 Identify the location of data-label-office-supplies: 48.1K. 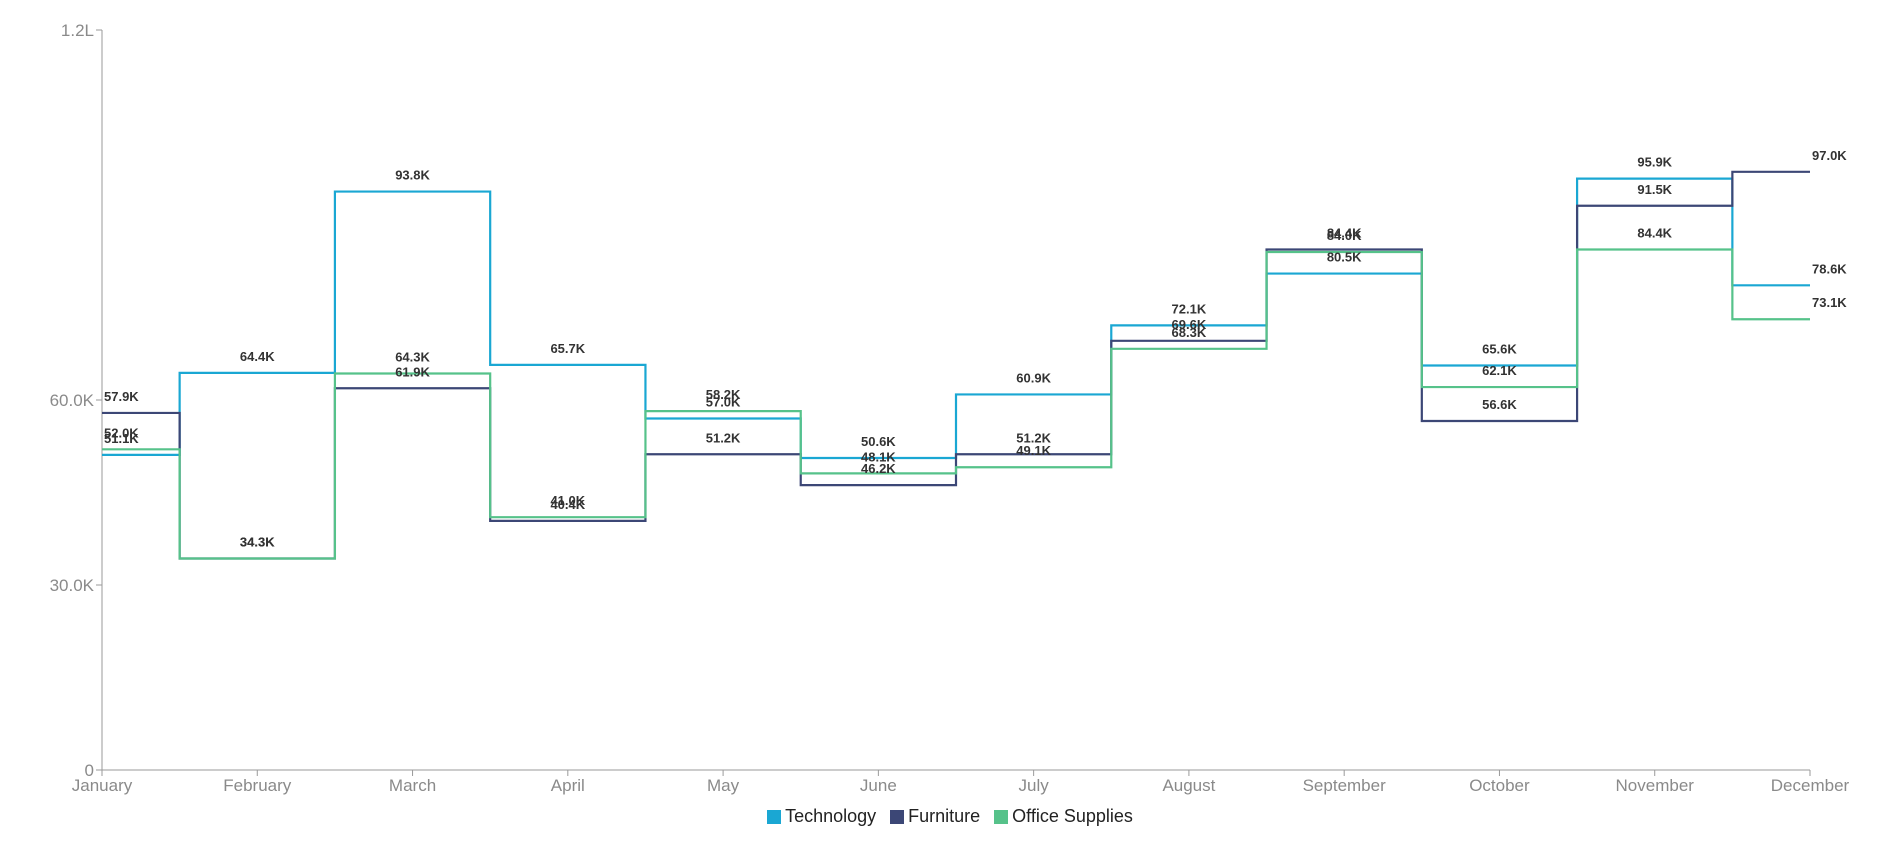
(878, 456).